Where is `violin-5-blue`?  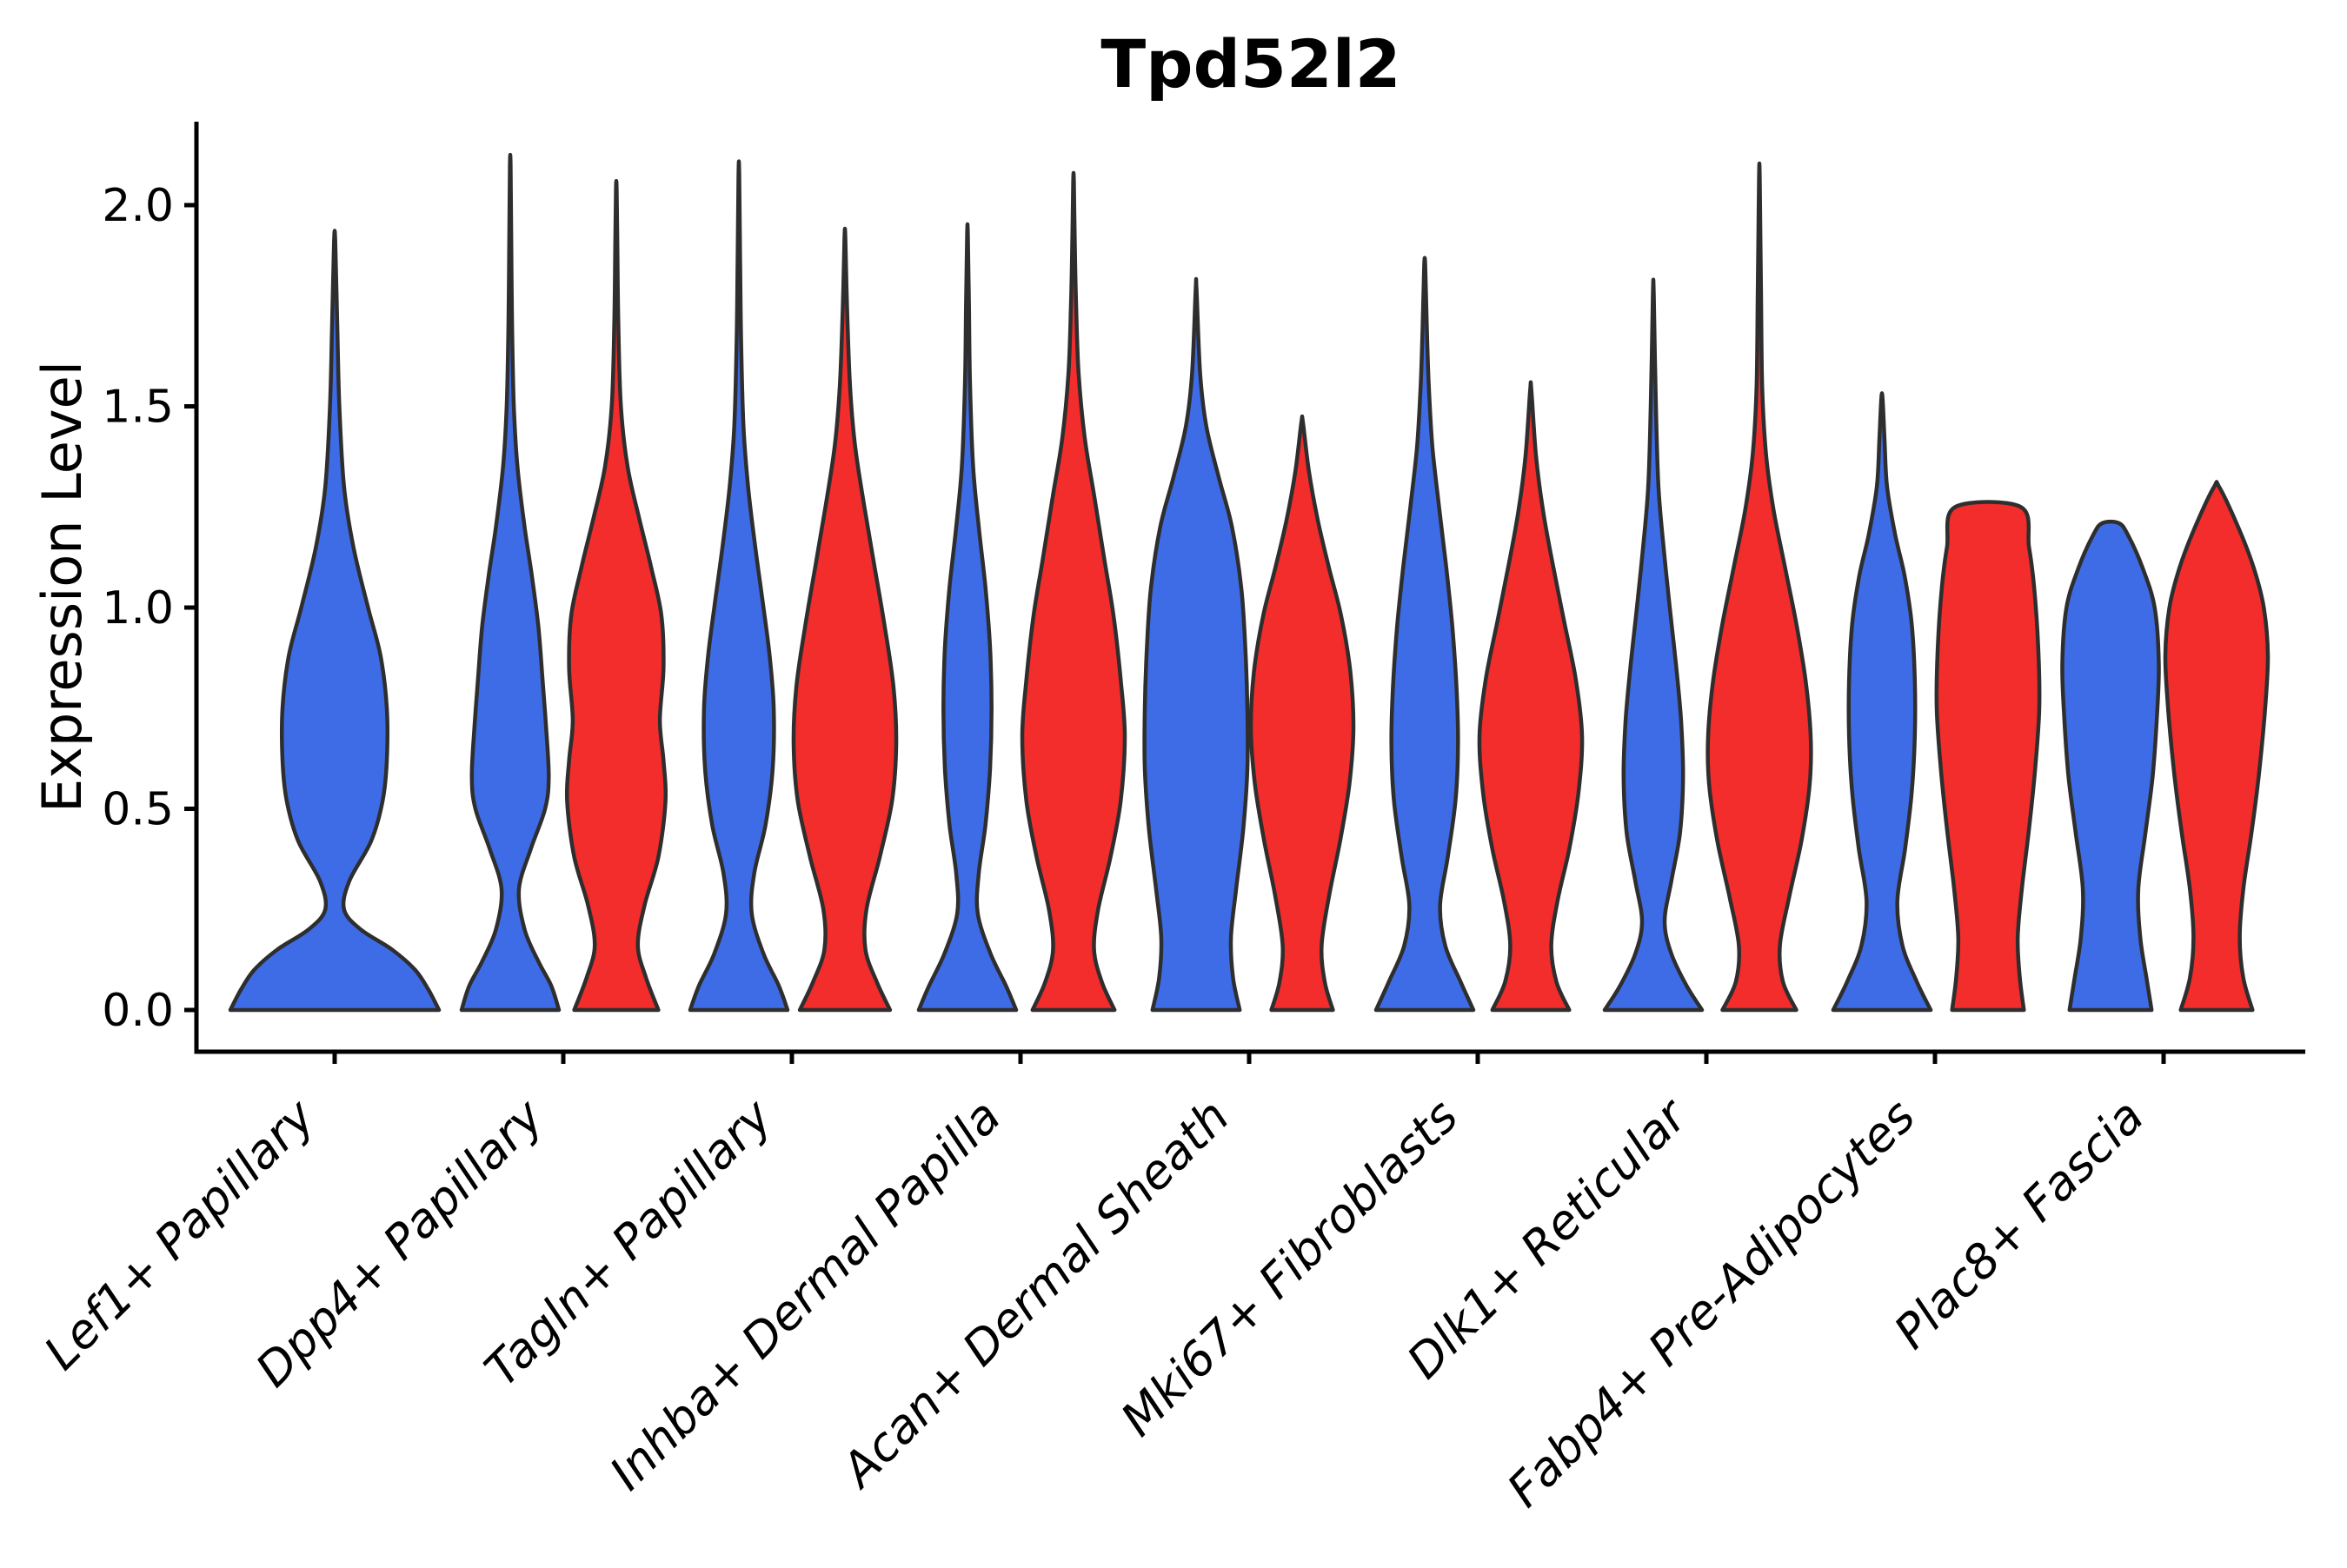 violin-5-blue is located at coordinates (1425, 634).